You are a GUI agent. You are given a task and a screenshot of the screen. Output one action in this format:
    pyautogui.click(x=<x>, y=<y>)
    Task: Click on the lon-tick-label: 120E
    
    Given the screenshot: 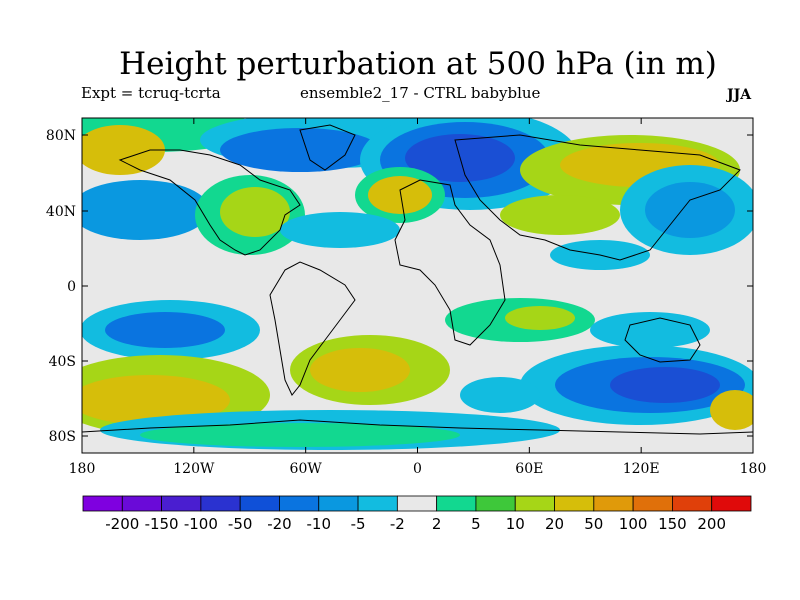 What is the action you would take?
    pyautogui.click(x=641, y=469)
    